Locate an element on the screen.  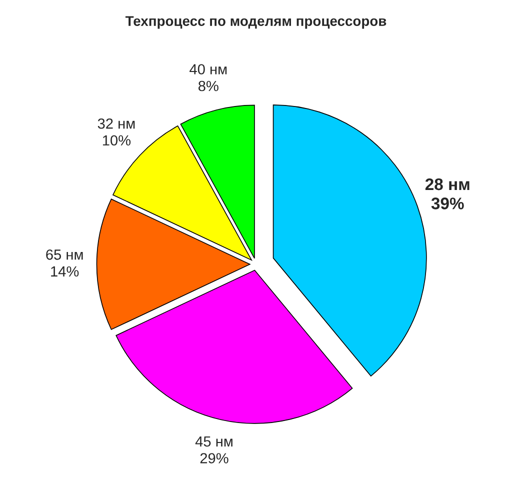
slice-label: 45 нм is located at coordinates (213, 441).